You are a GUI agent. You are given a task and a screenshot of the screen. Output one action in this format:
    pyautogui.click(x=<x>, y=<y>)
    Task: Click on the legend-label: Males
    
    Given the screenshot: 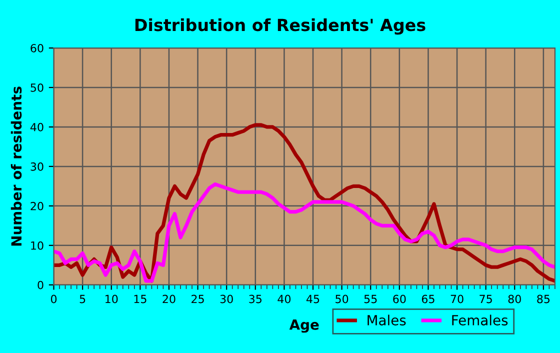 What is the action you would take?
    pyautogui.click(x=387, y=320)
    